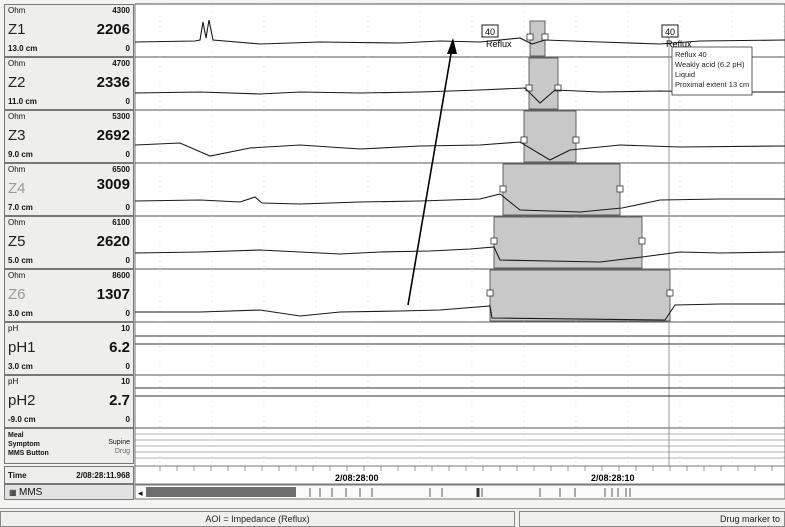 This screenshot has width=785, height=527. I want to click on channel-label-z4: Ohm 6500 Z4 3009 7.0 cm 0, so click(69, 189).